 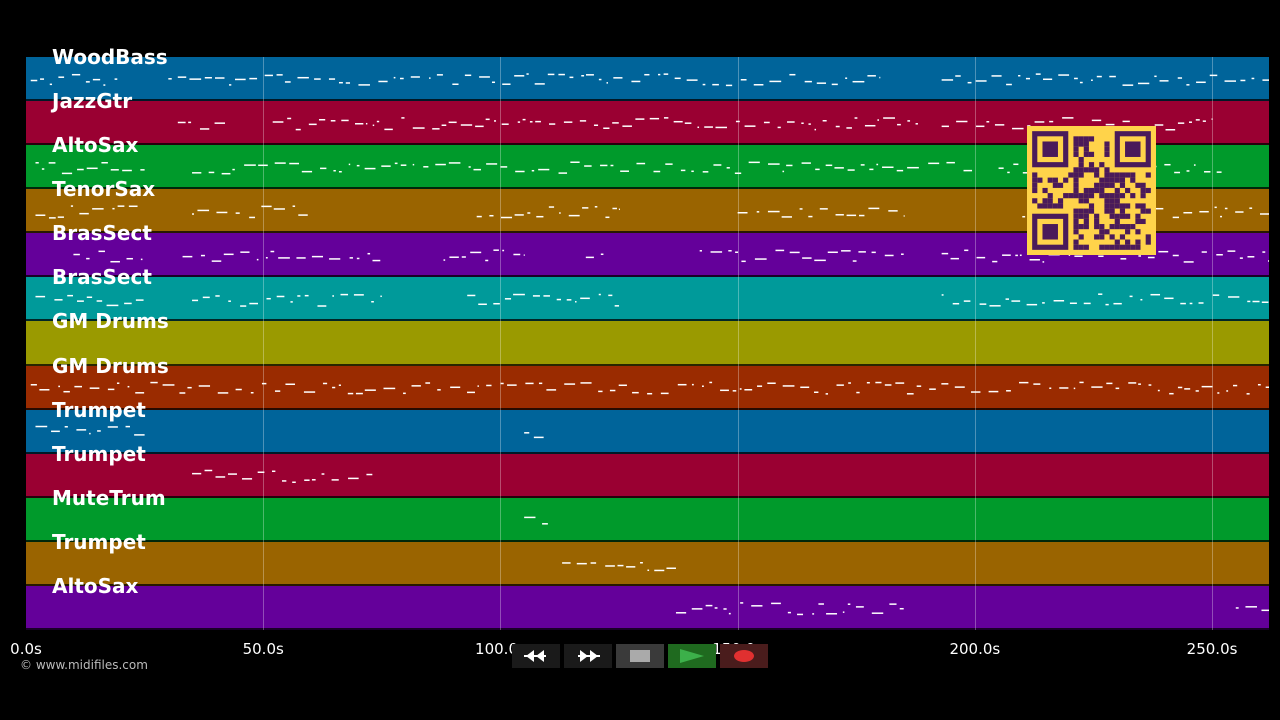 I want to click on play-button, so click(x=692, y=656).